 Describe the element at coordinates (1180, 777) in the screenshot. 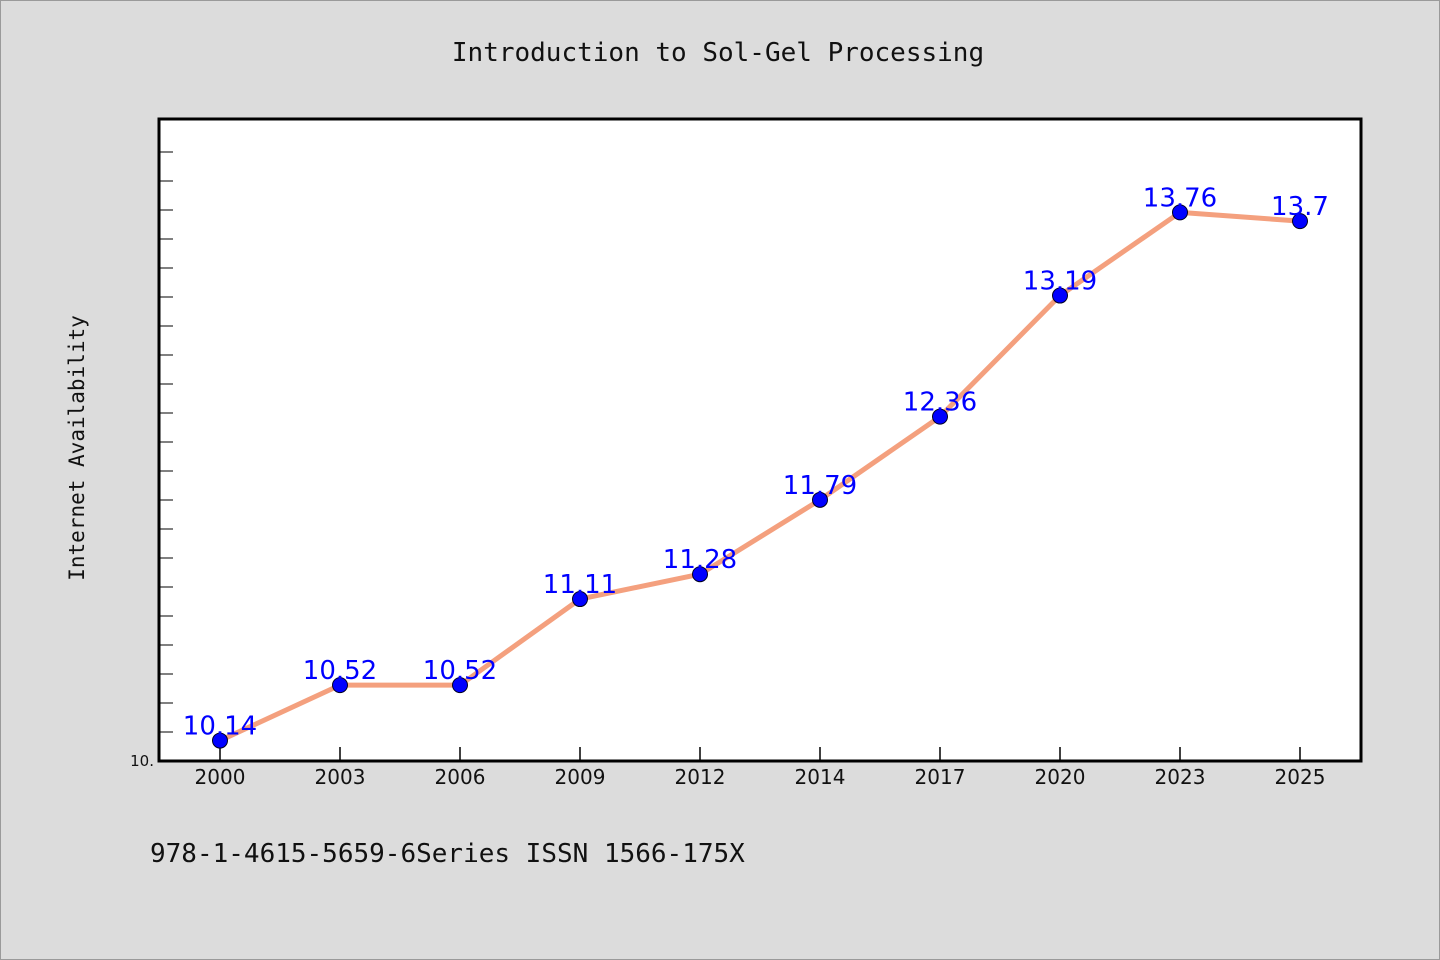

I see `x-tick-label: 2023` at that location.